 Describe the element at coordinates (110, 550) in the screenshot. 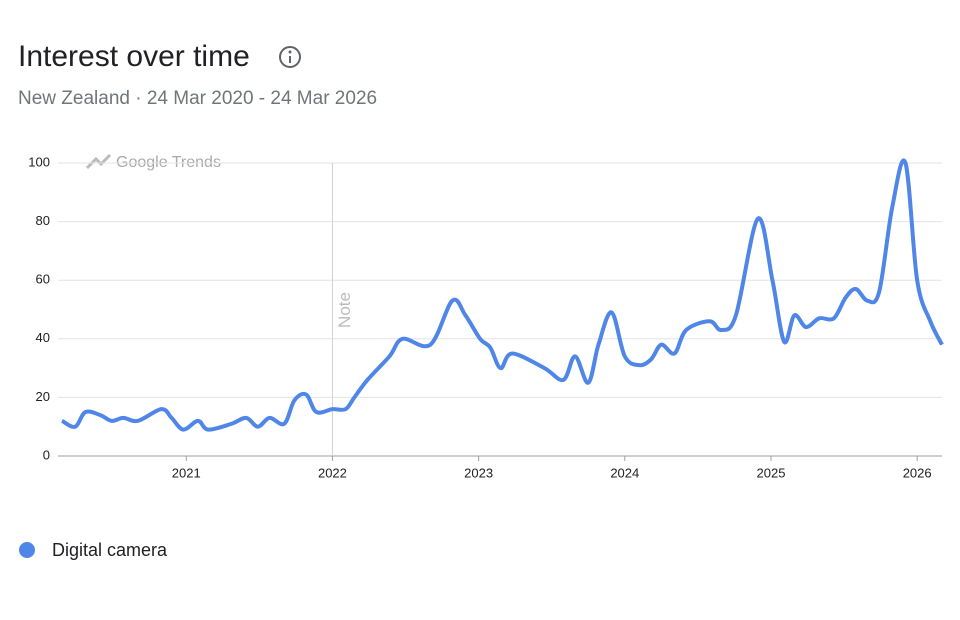

I see `legend-label: Digital camera` at that location.